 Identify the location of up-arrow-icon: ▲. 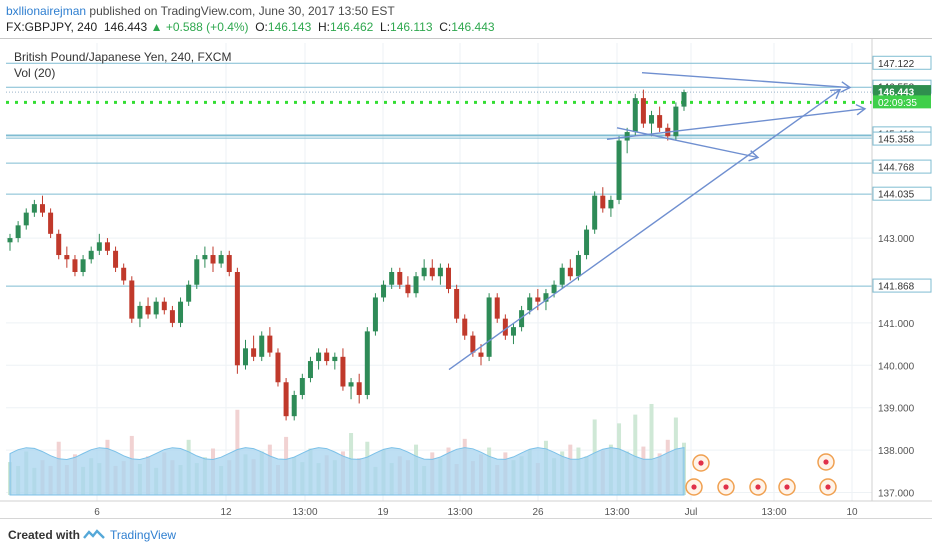
(156, 27).